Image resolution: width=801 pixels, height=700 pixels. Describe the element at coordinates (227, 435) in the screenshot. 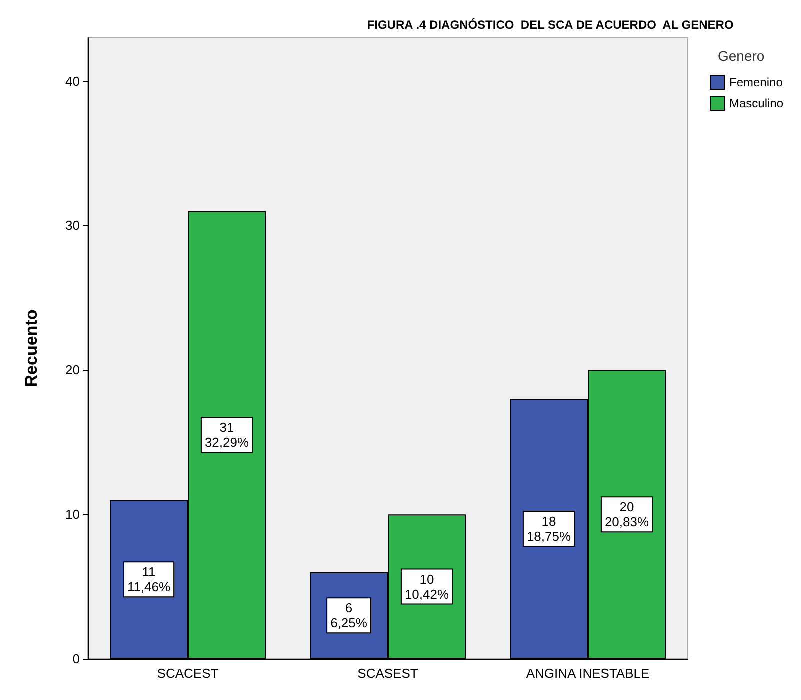

I see `data-label: 31 32,29%` at that location.